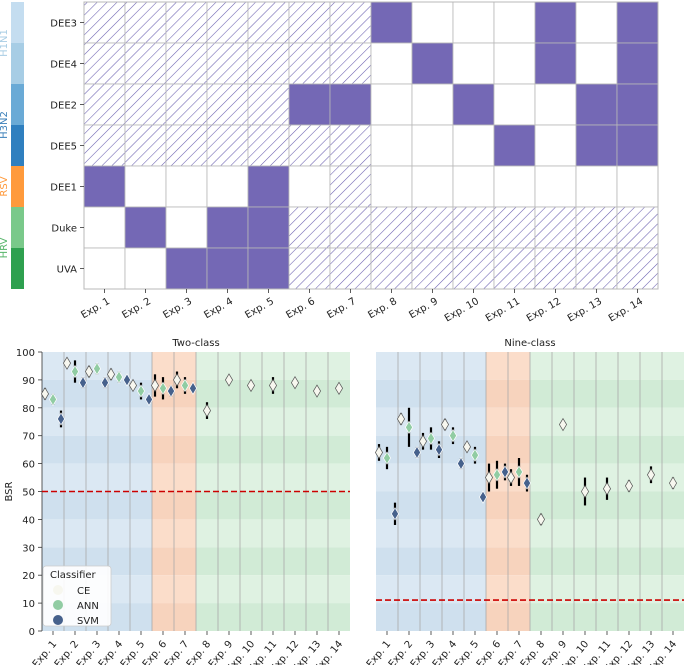 The width and height of the screenshot is (685, 669). What do you see at coordinates (63, 147) in the screenshot?
I see `heatmap-row-label: DEE5` at bounding box center [63, 147].